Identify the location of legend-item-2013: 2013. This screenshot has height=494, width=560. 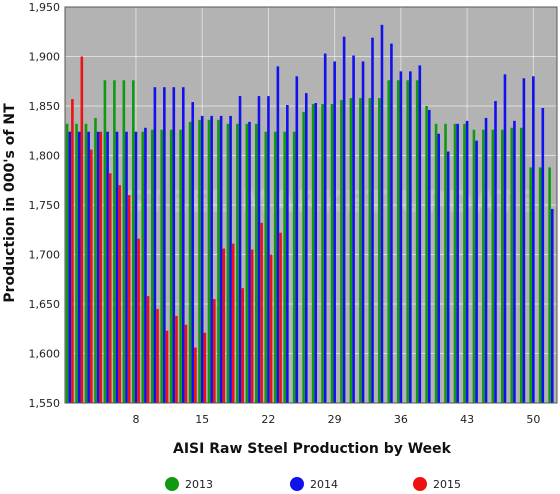
(189, 484).